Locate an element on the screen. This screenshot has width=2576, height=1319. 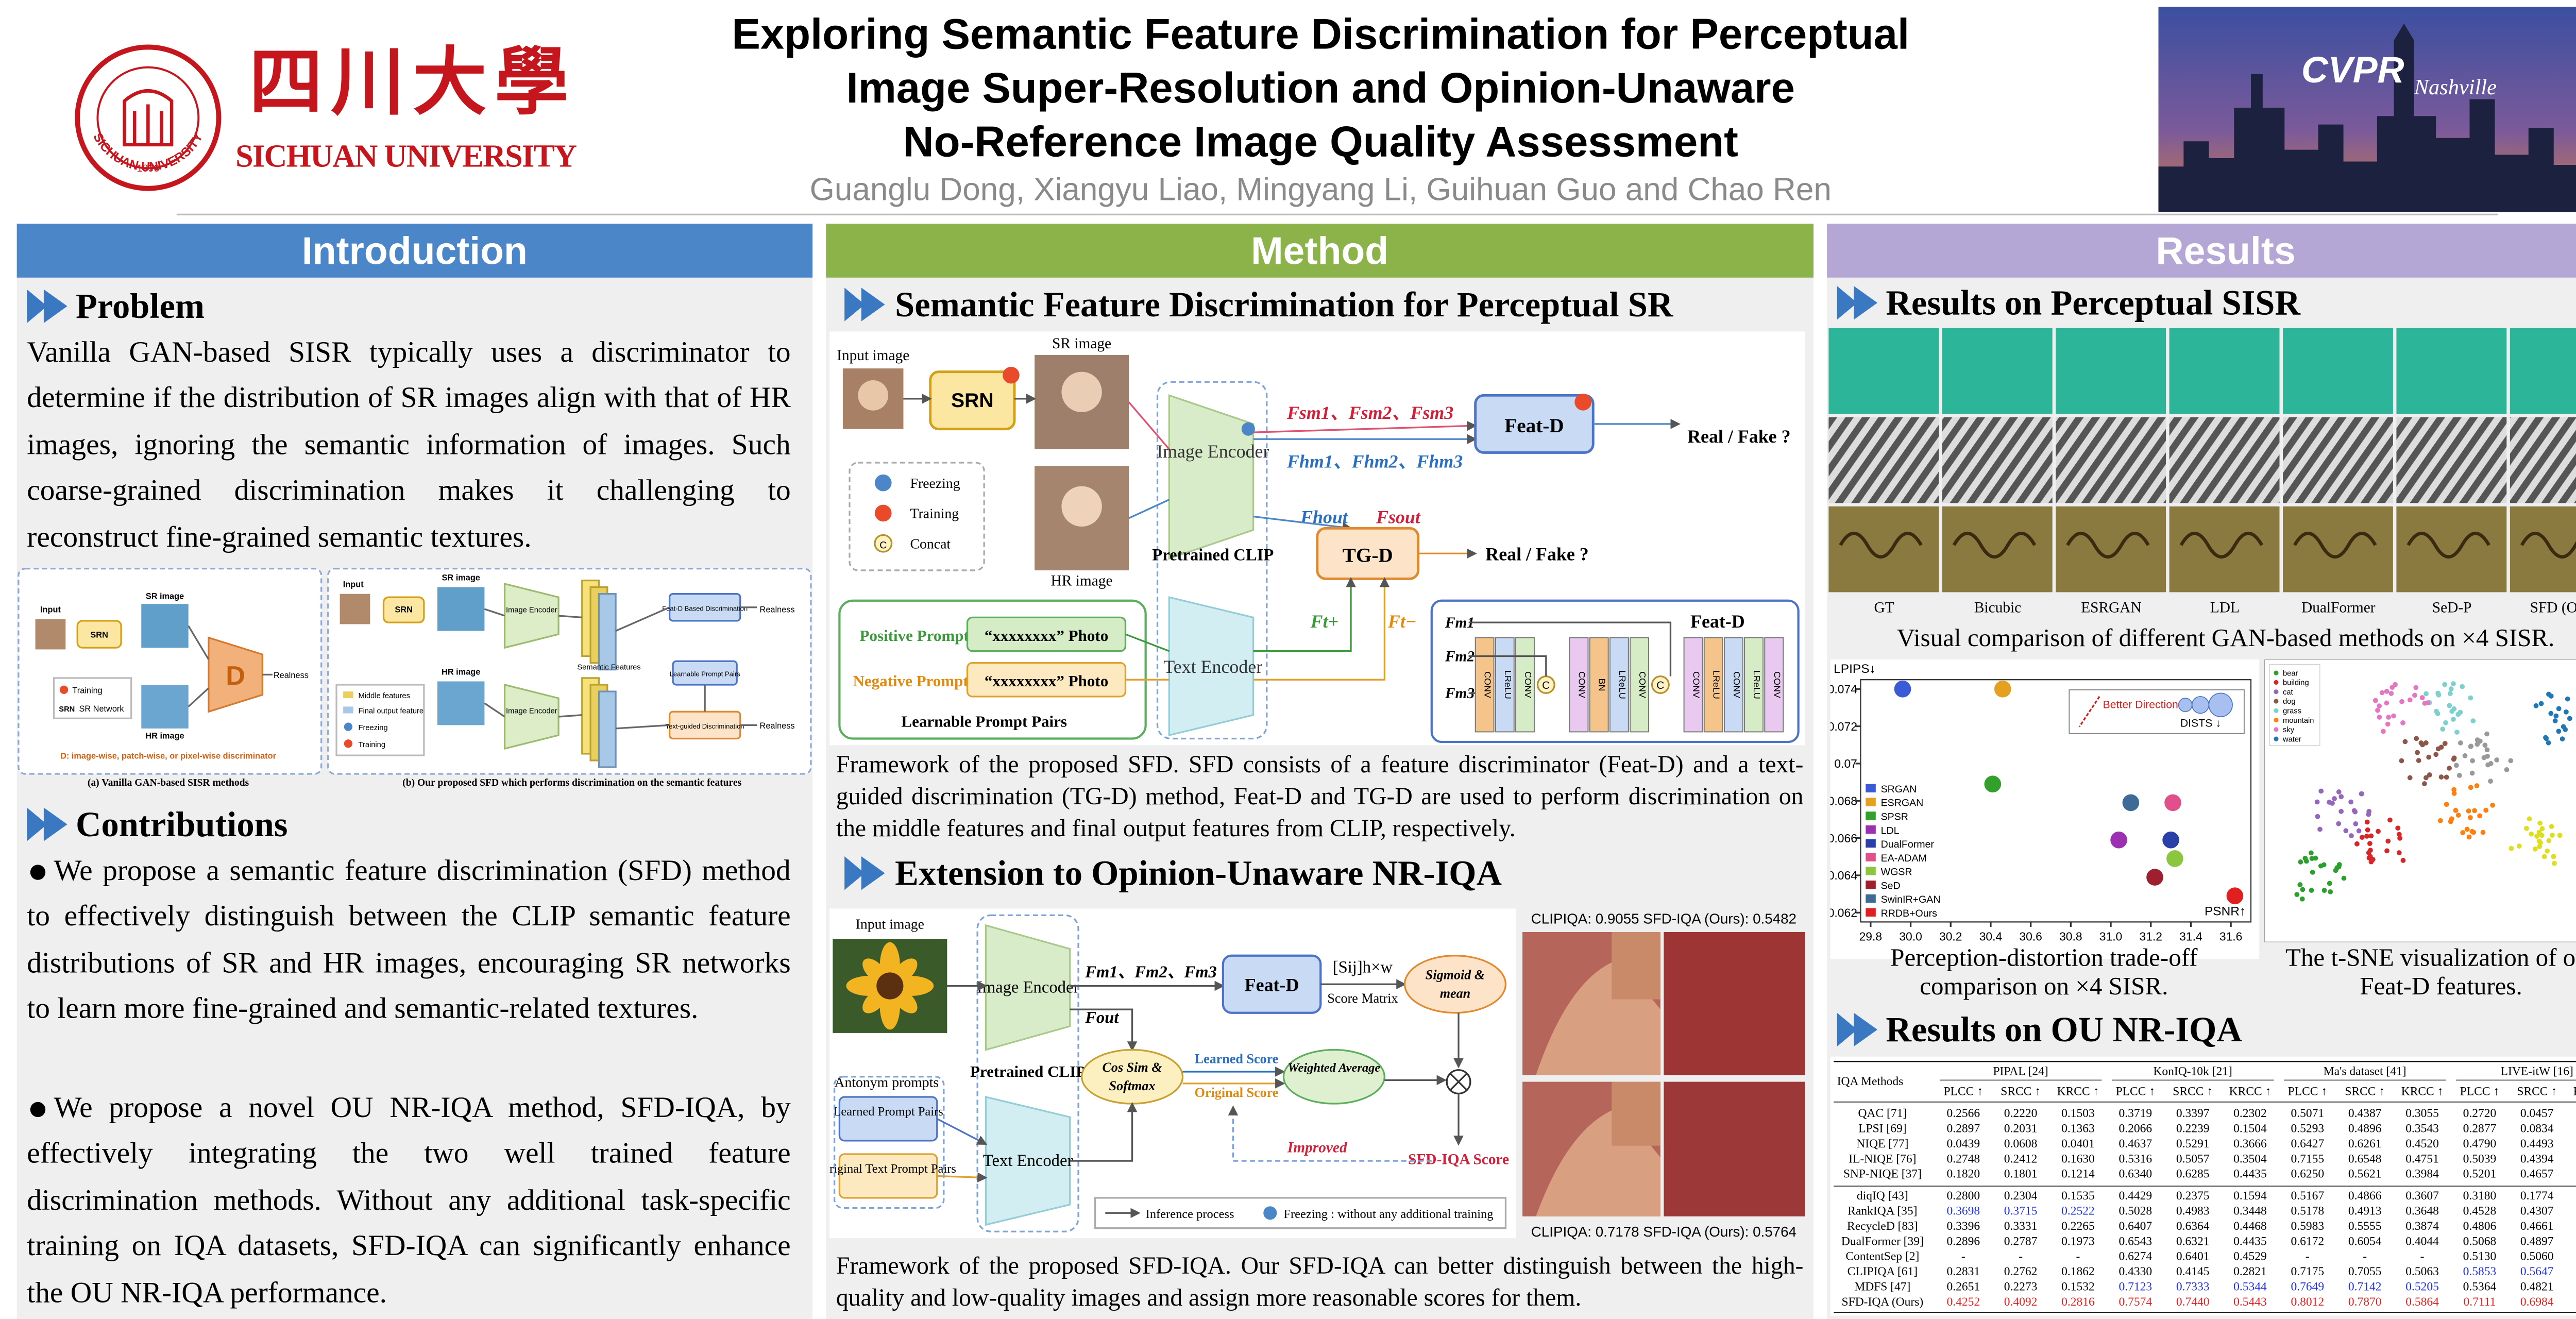
label: SFD-IQA Score is located at coordinates (1458, 1160).